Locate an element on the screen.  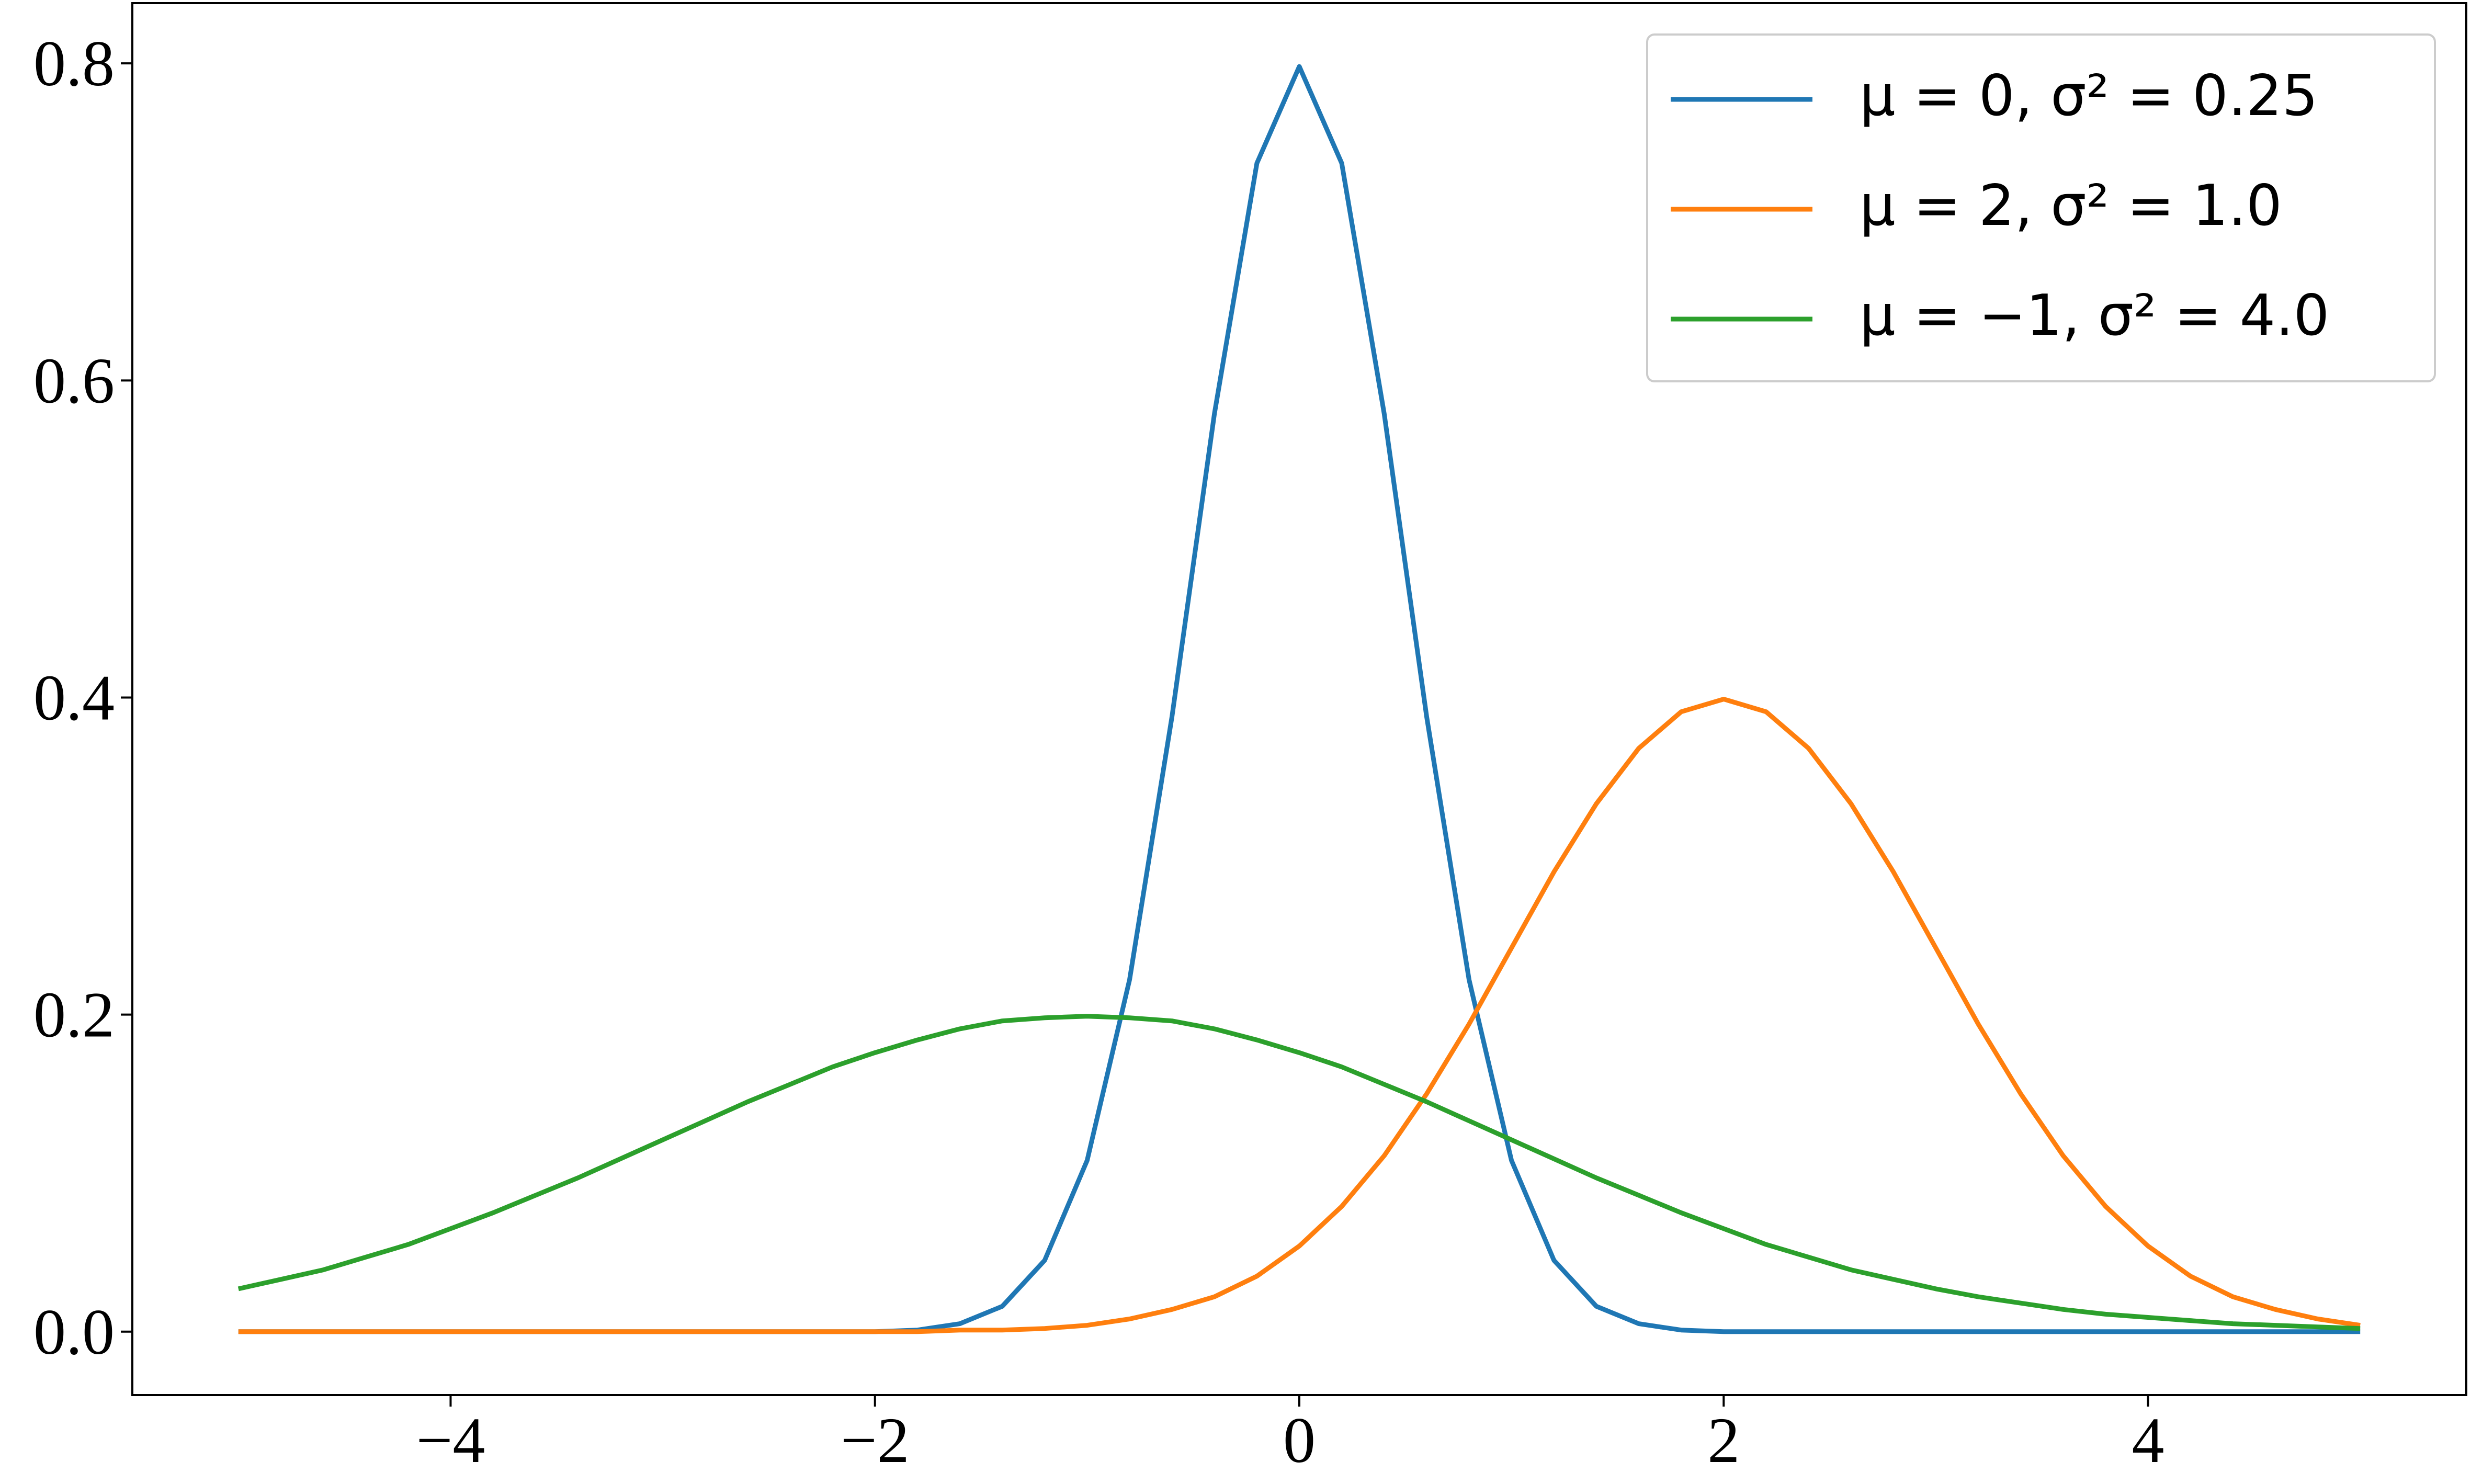
x-tick-label: 0 is located at coordinates (1299, 1440).